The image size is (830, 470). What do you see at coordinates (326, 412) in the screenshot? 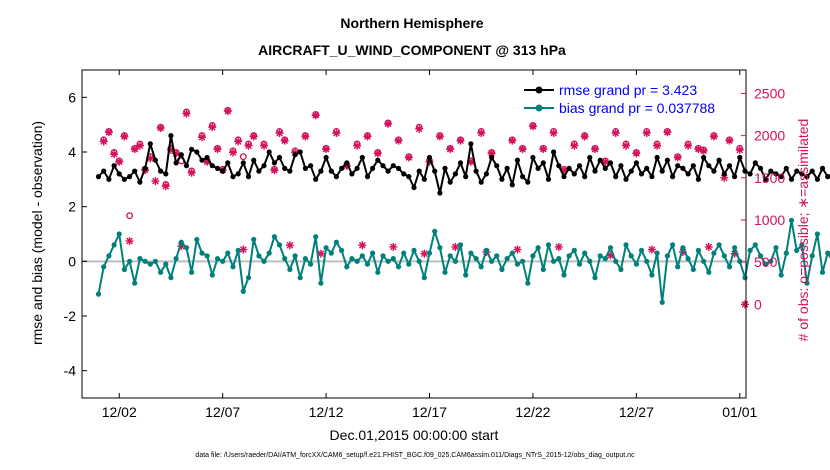
I see `x-tick-label: 12/12` at bounding box center [326, 412].